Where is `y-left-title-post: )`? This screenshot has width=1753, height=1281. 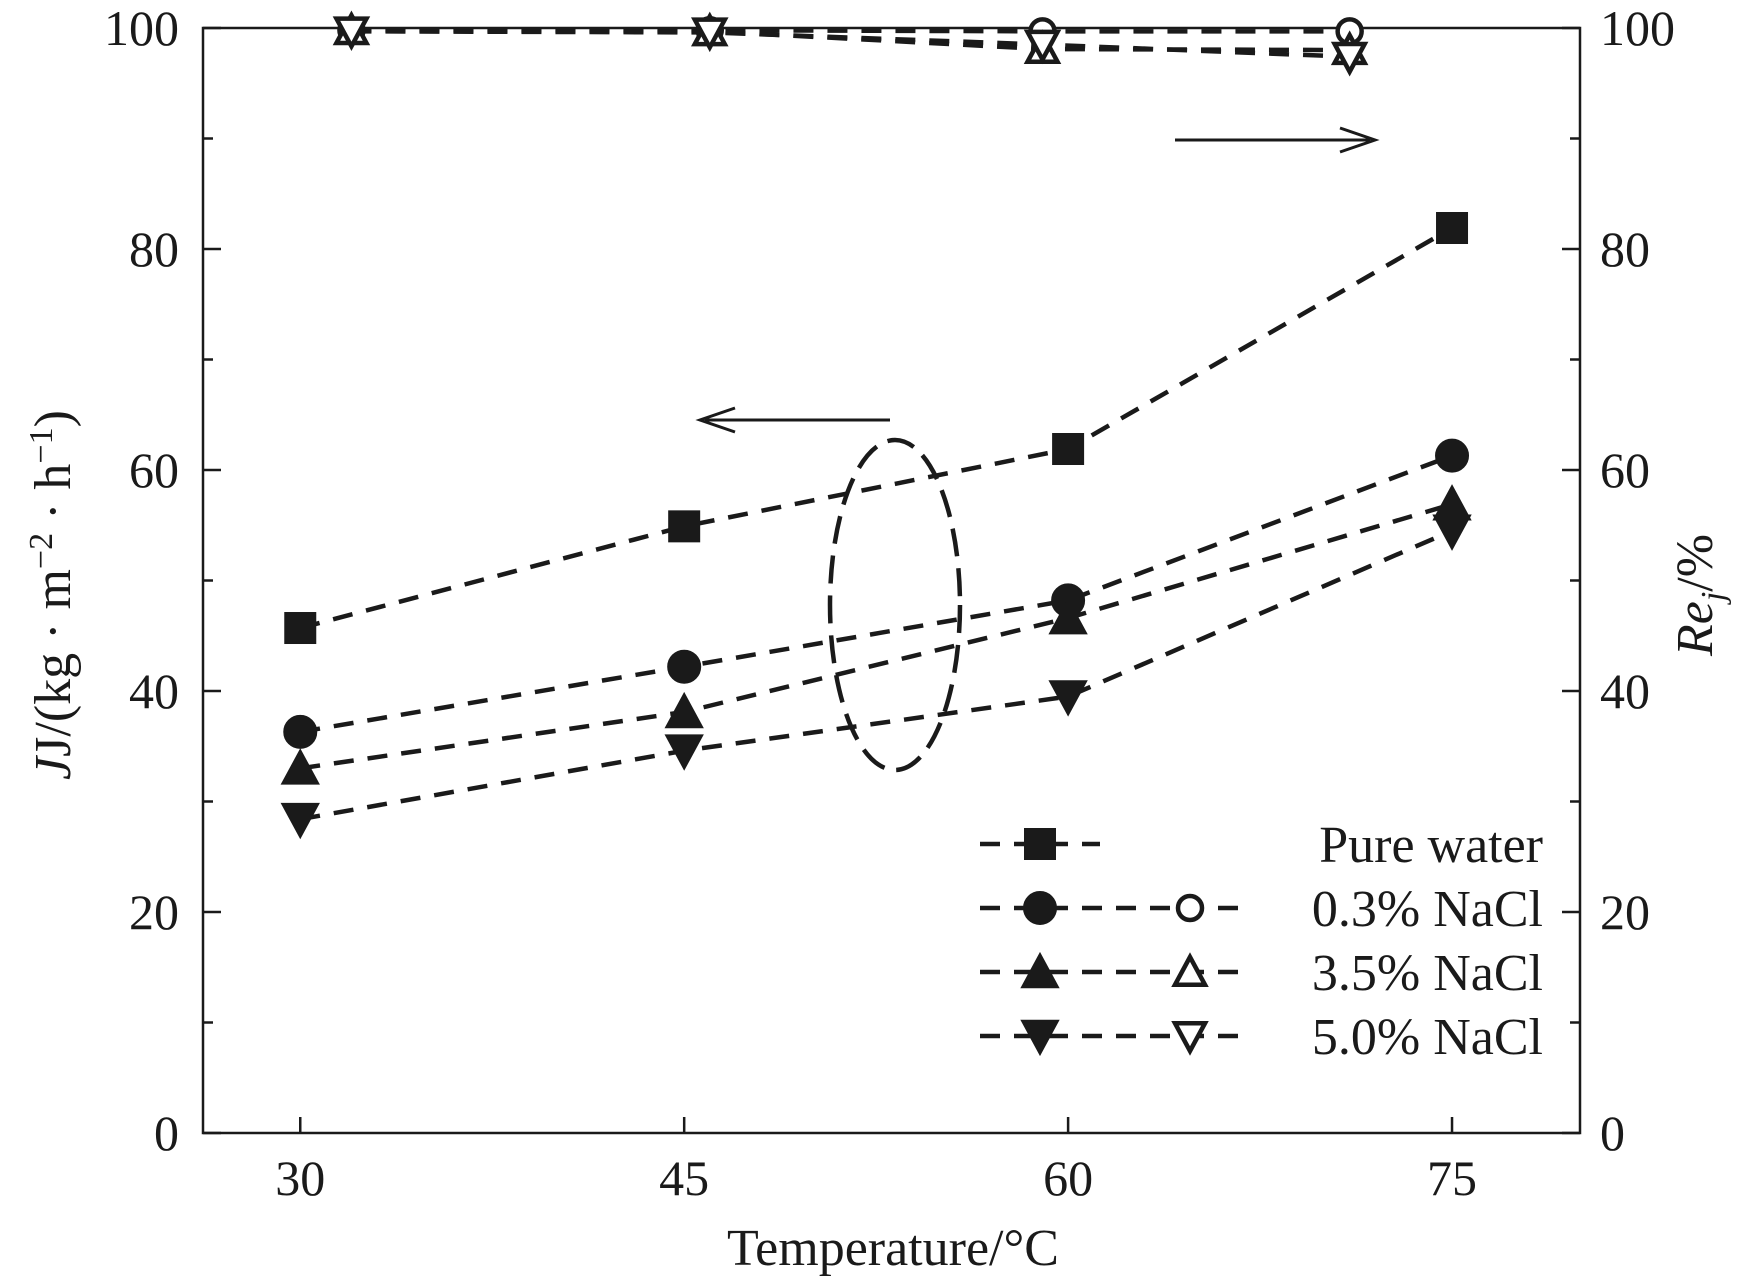 y-left-title-post: ) is located at coordinates (53, 418).